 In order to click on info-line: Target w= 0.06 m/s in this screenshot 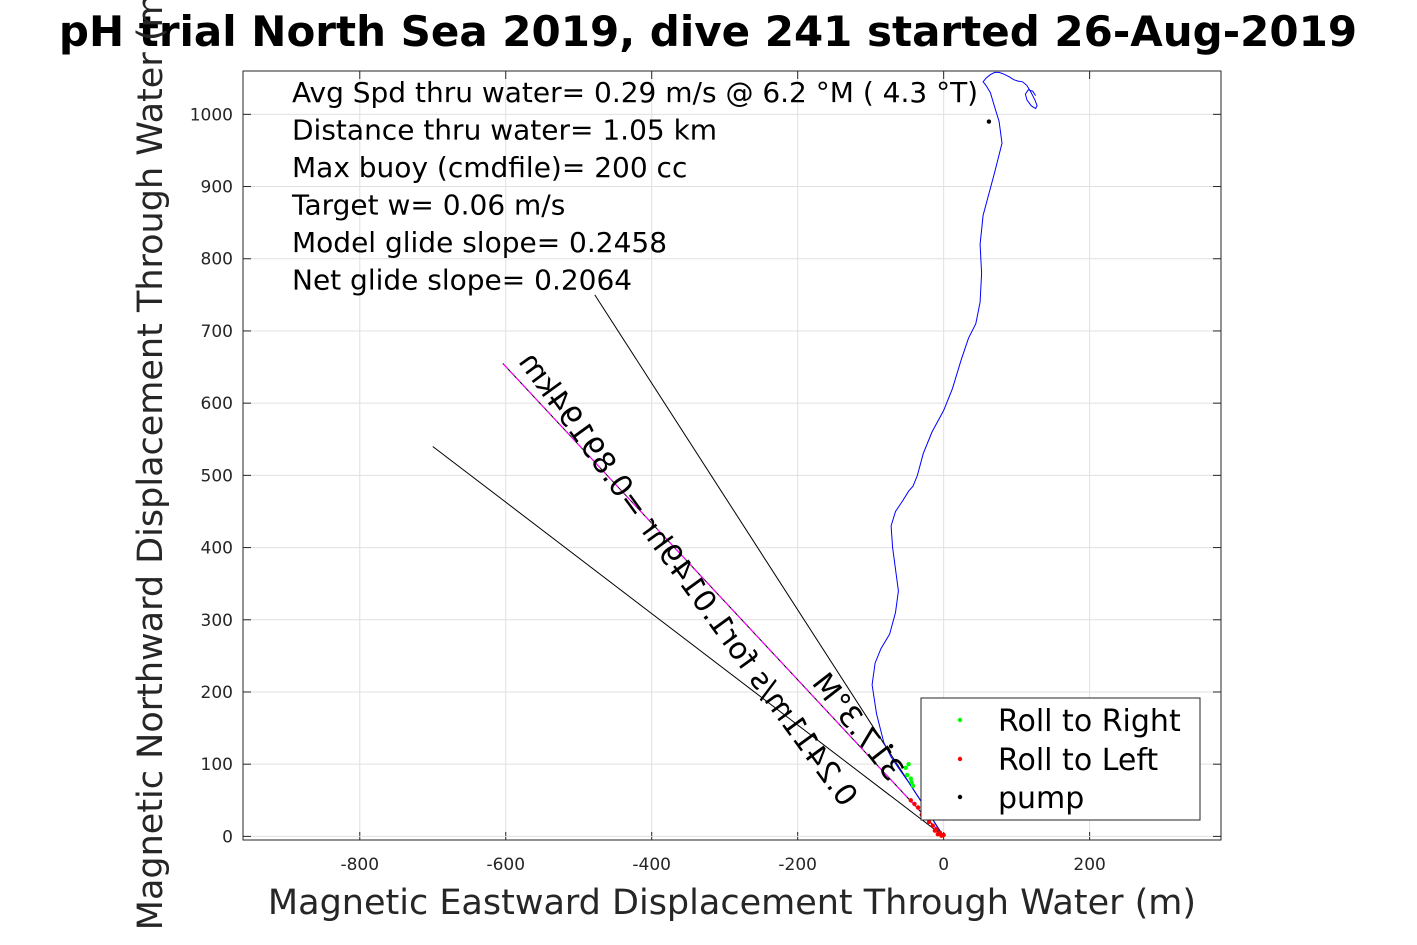, I will do `click(428, 205)`.